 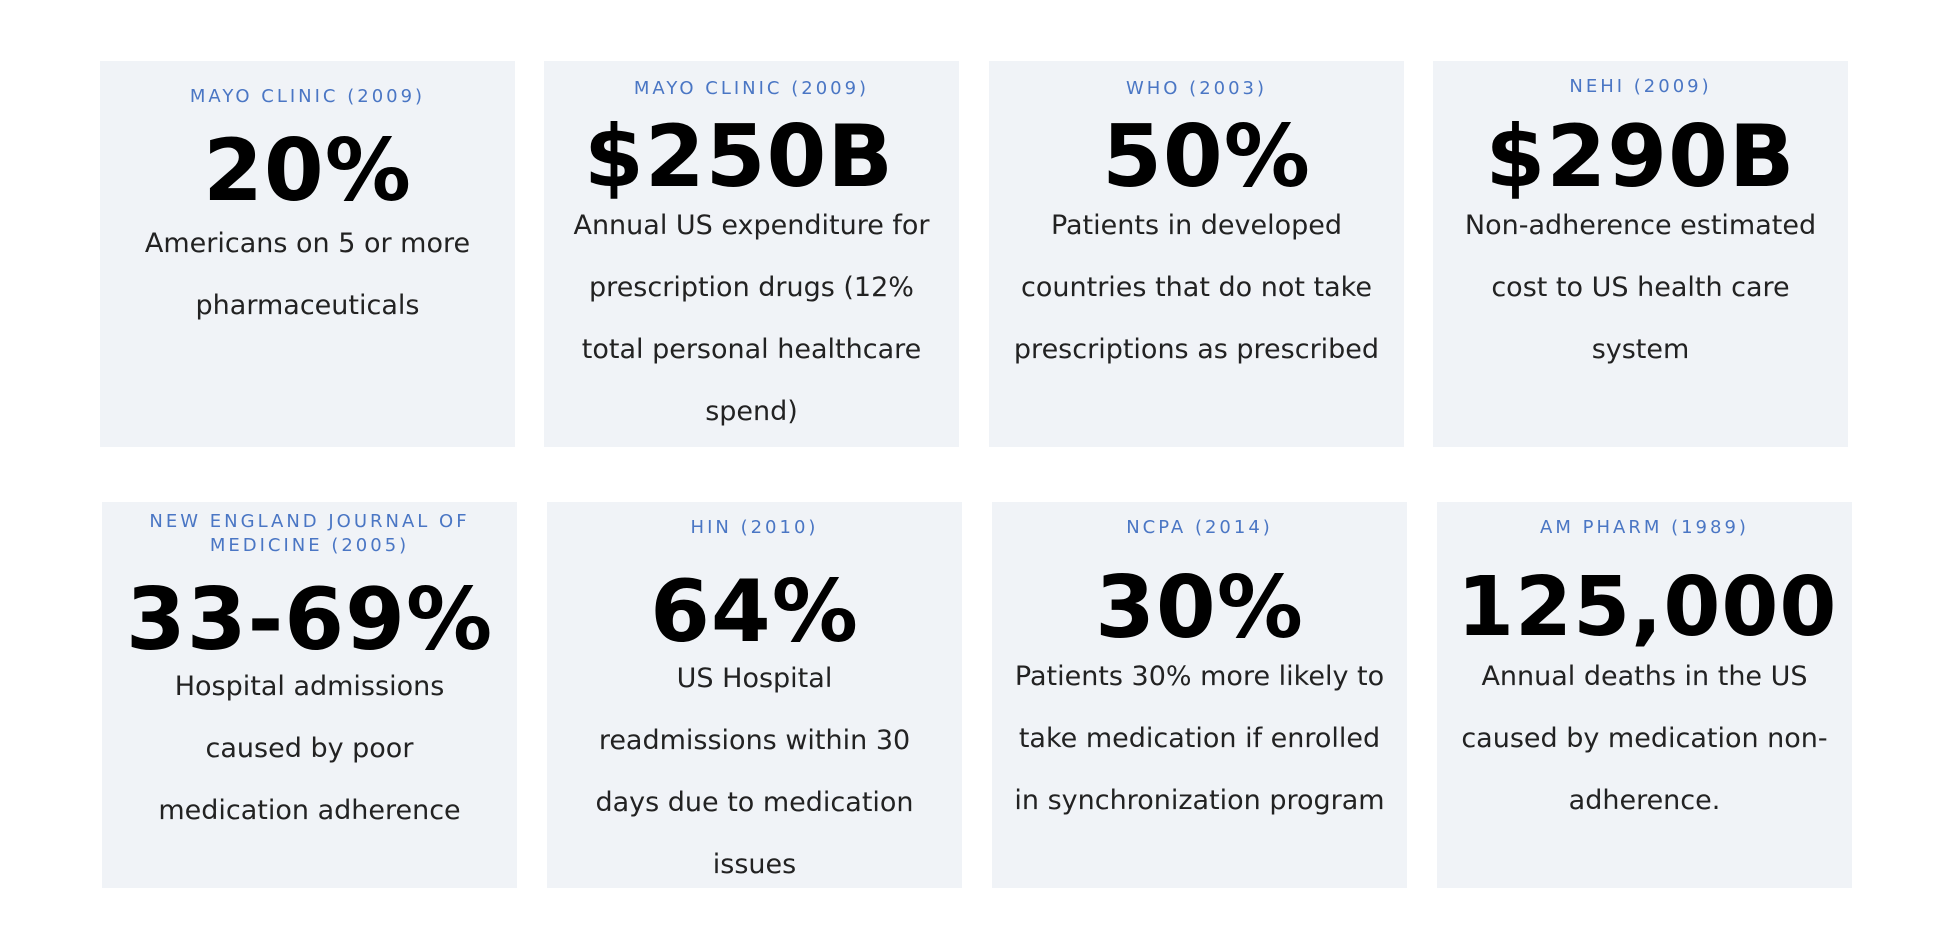 What do you see at coordinates (1647, 607) in the screenshot?
I see `stat-value: 125,000` at bounding box center [1647, 607].